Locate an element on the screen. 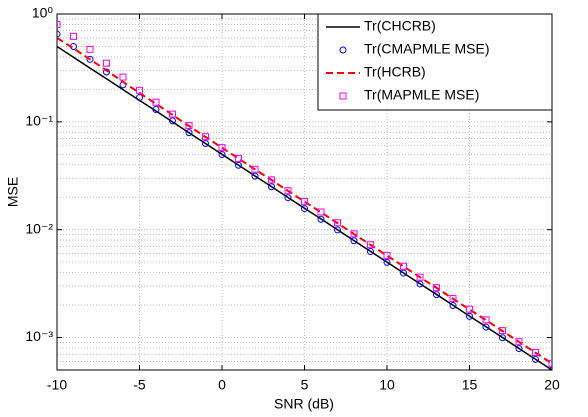 This screenshot has height=417, width=588. x-tick-label: 0 is located at coordinates (222, 385).